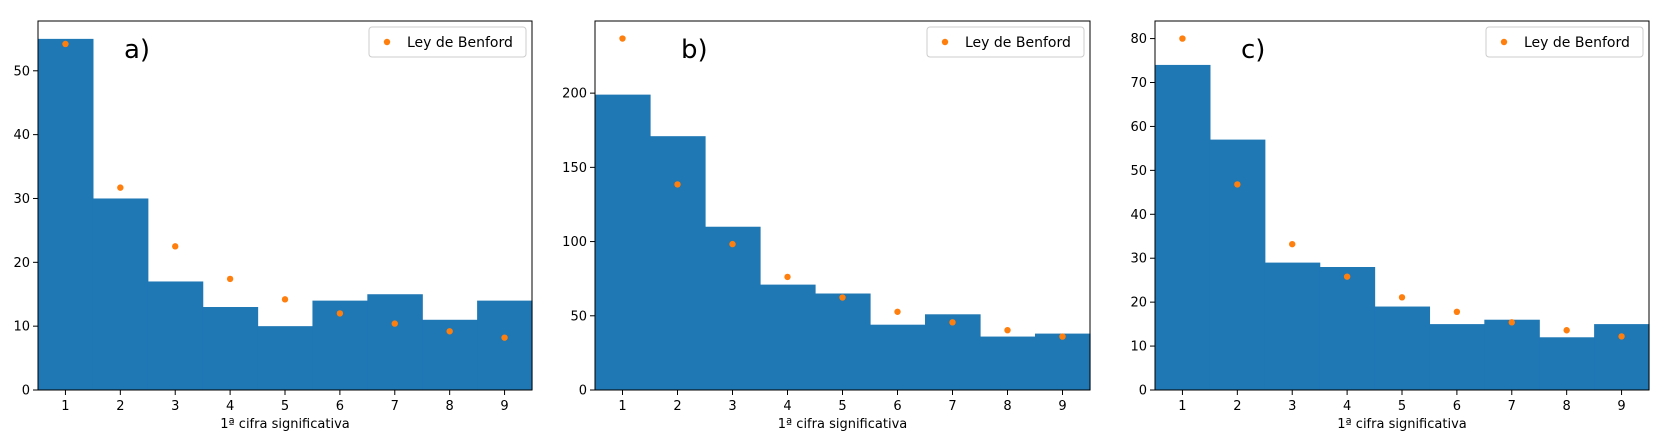 The image size is (1677, 447). Describe the element at coordinates (137, 50) in the screenshot. I see `panel-label: a)` at that location.